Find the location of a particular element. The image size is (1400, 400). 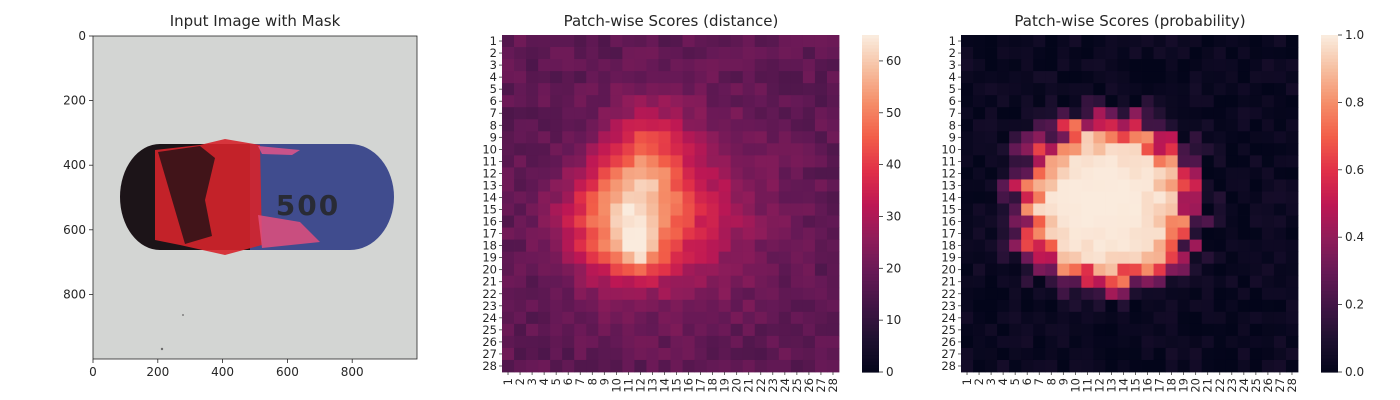

heatmap-y-tick-label: 16 is located at coordinates (489, 222).